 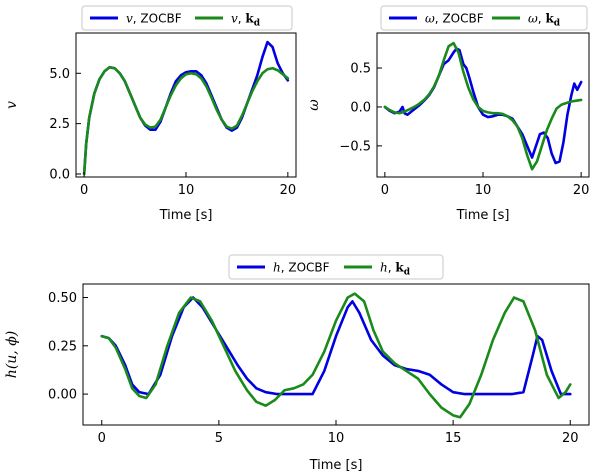 What do you see at coordinates (59, 124) in the screenshot?
I see `y-tick-label: 2.5` at bounding box center [59, 124].